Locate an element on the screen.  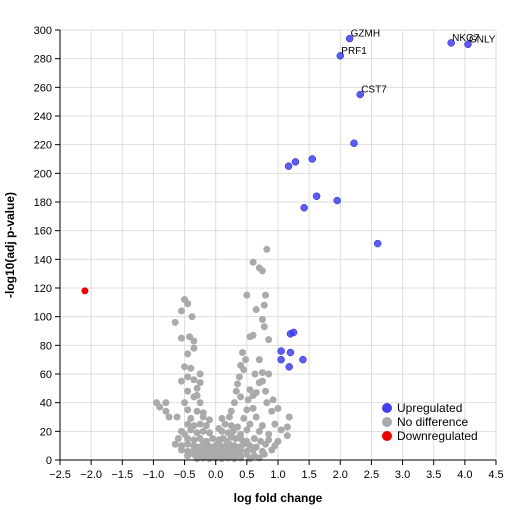
y-tick: 300 is located at coordinates (47, 31).